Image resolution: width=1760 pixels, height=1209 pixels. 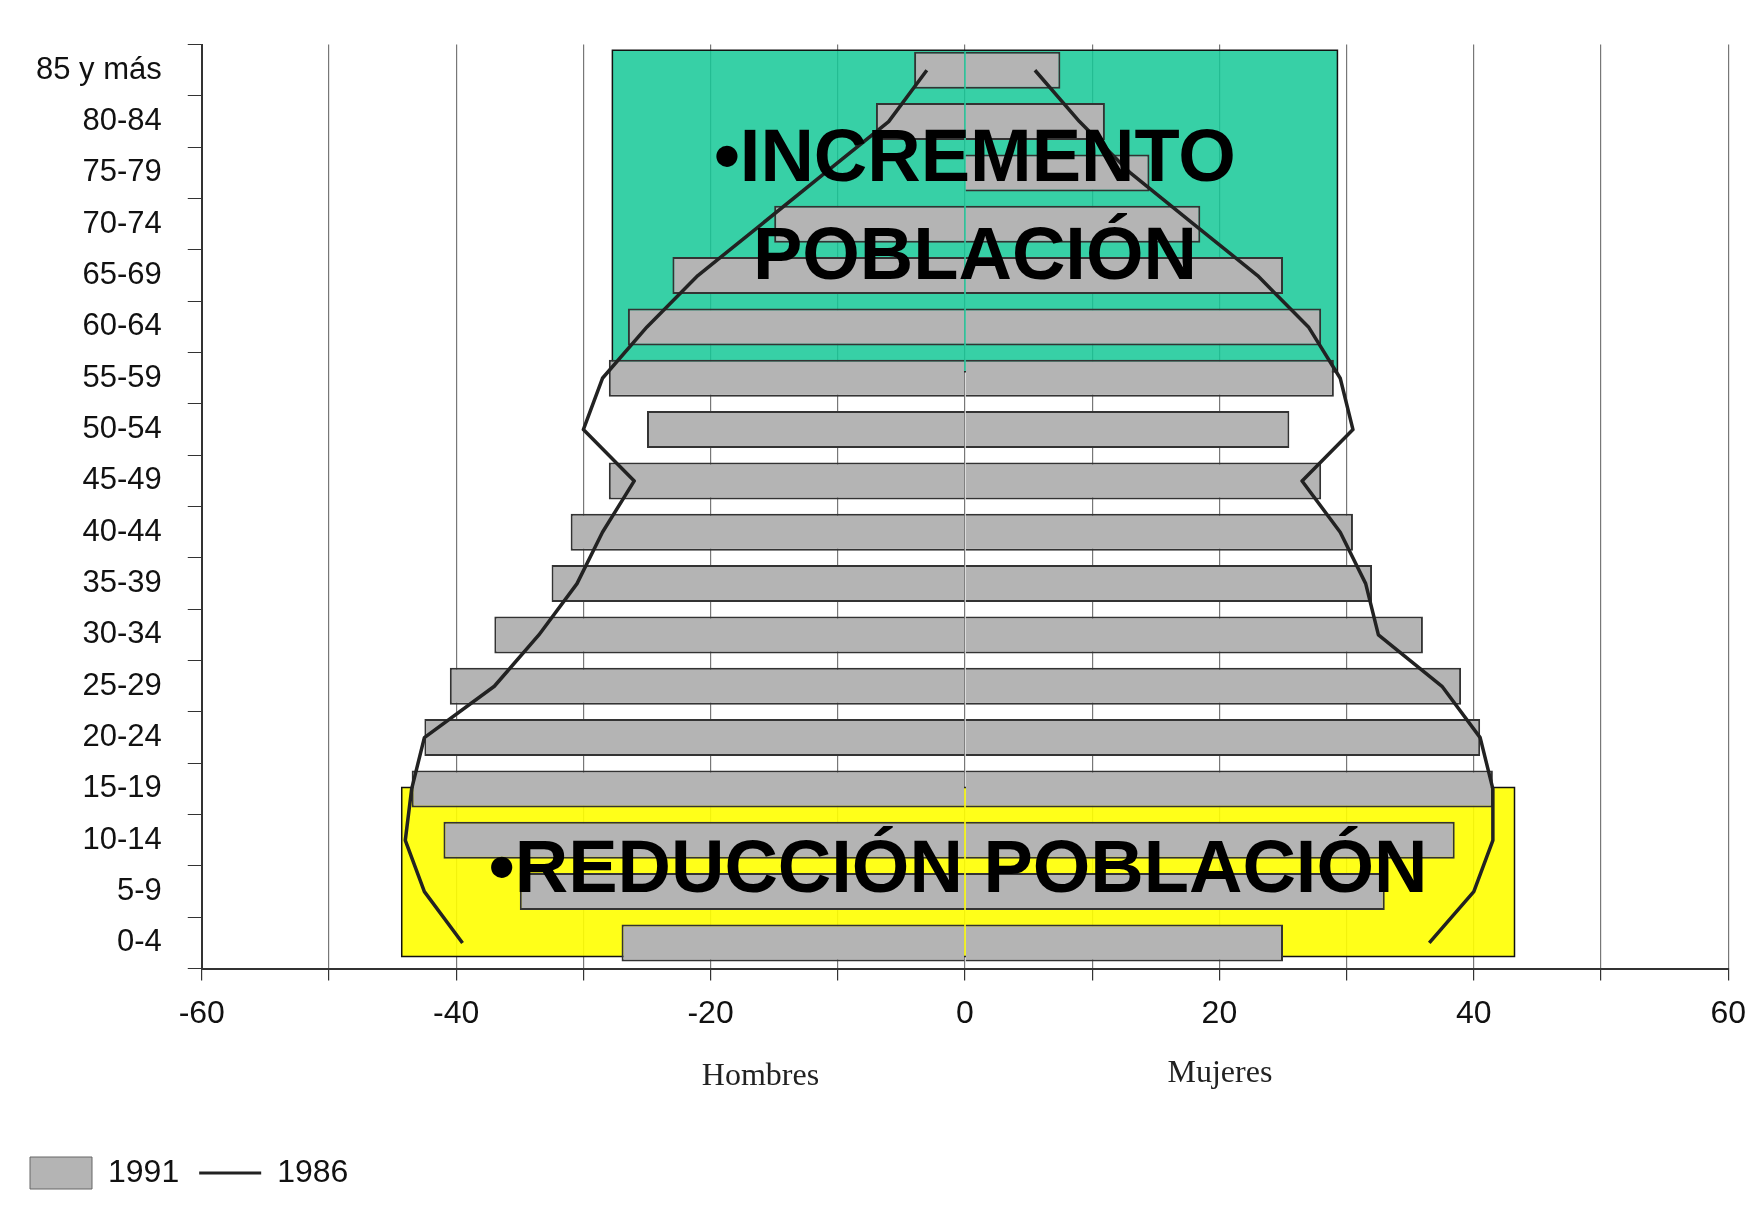 I want to click on y-tick-label: 25-29, so click(x=122, y=684).